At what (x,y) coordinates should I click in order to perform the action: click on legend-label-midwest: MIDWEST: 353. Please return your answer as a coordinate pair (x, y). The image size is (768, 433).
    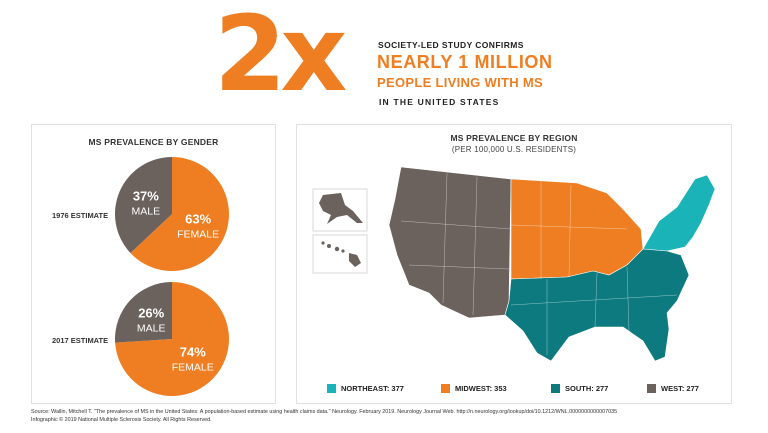
    Looking at the image, I should click on (481, 388).